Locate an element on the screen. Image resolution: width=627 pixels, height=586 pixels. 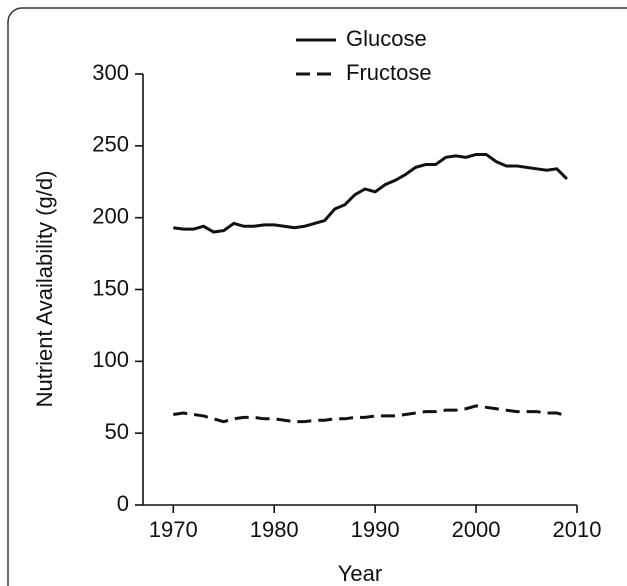
legend-label: Glucose is located at coordinates (386, 38).